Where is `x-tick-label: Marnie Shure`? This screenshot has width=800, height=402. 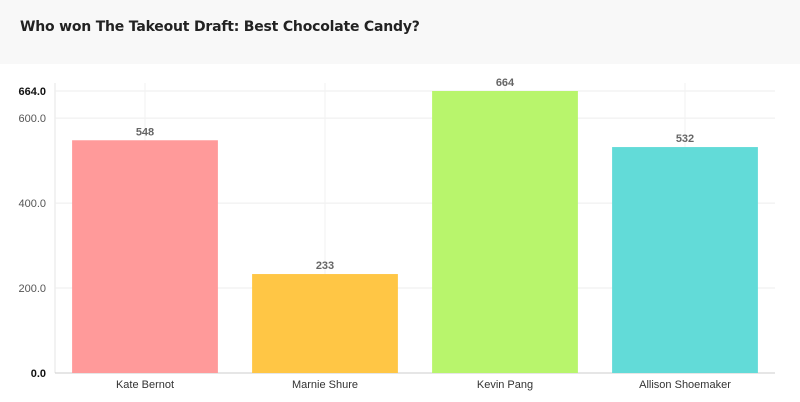
x-tick-label: Marnie Shure is located at coordinates (325, 385).